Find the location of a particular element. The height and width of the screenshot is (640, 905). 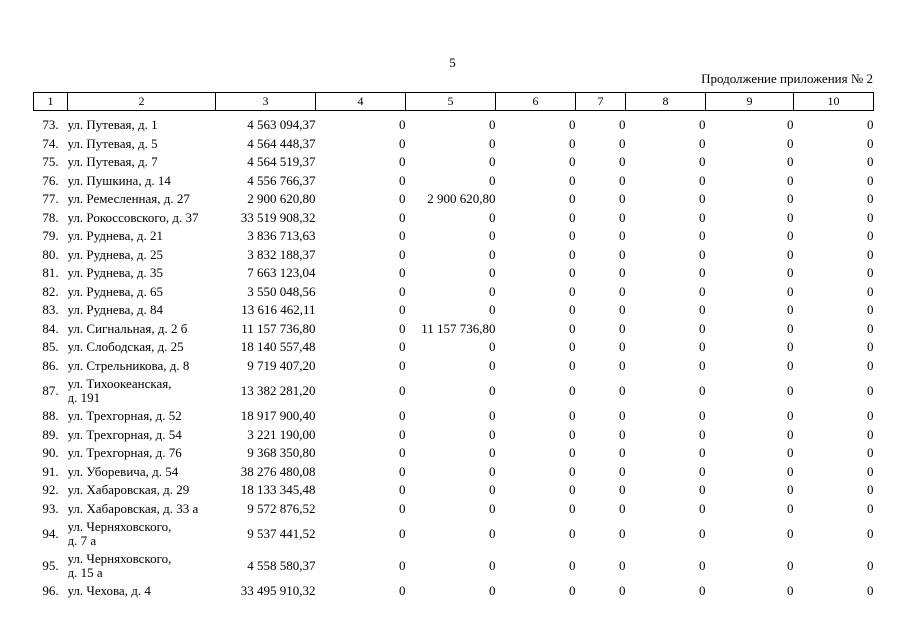

cell-address: ул. Пушкина, д. 14 is located at coordinates (119, 180).